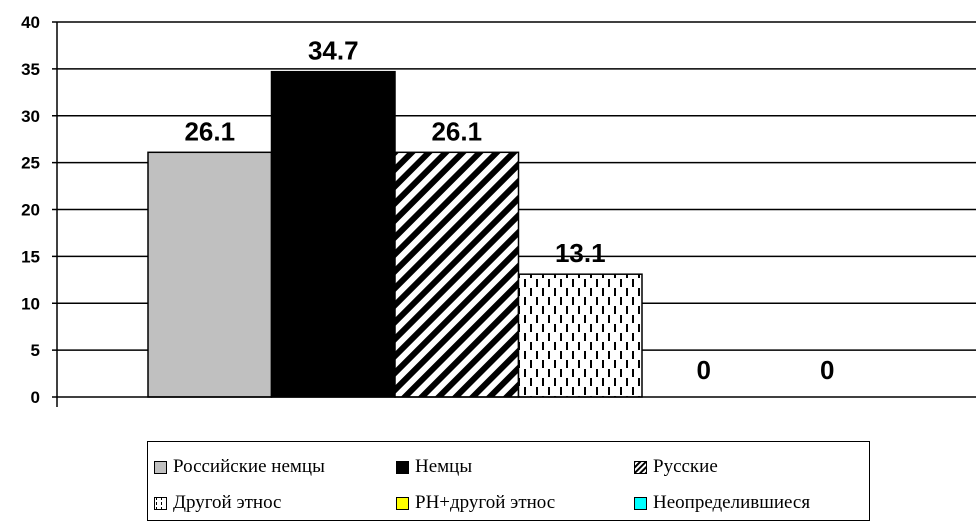  Describe the element at coordinates (640, 467) in the screenshot. I see `legend-swatch-russians` at that location.